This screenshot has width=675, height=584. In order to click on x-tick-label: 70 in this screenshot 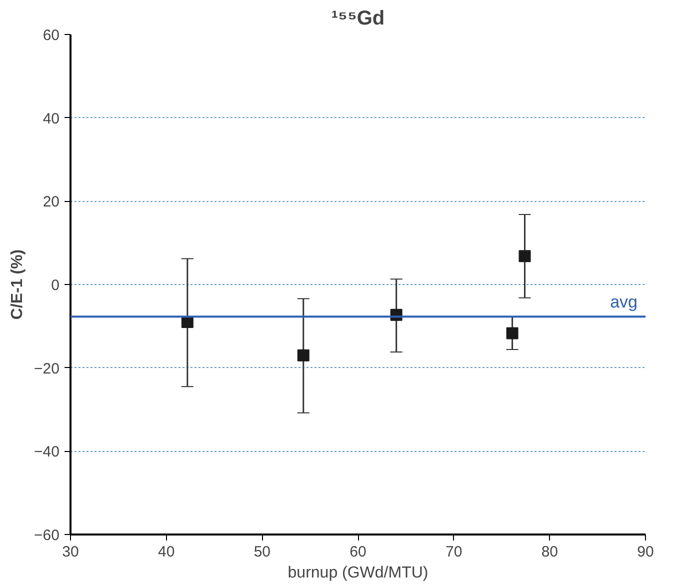, I will do `click(453, 552)`.